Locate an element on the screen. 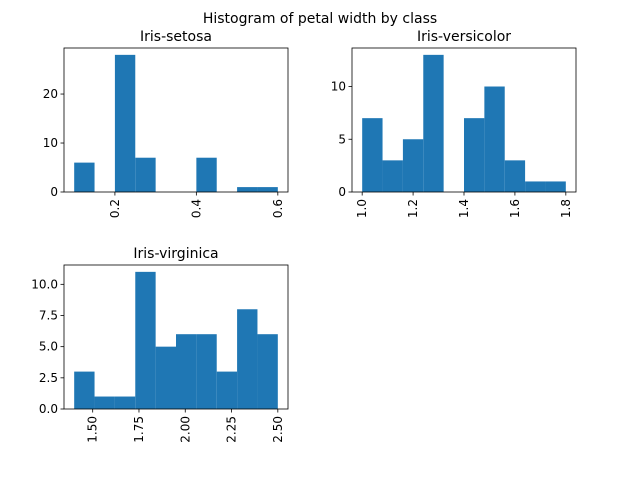 This screenshot has height=480, width=640. x-tick-label-versicolor-3: 1.6 is located at coordinates (515, 208).